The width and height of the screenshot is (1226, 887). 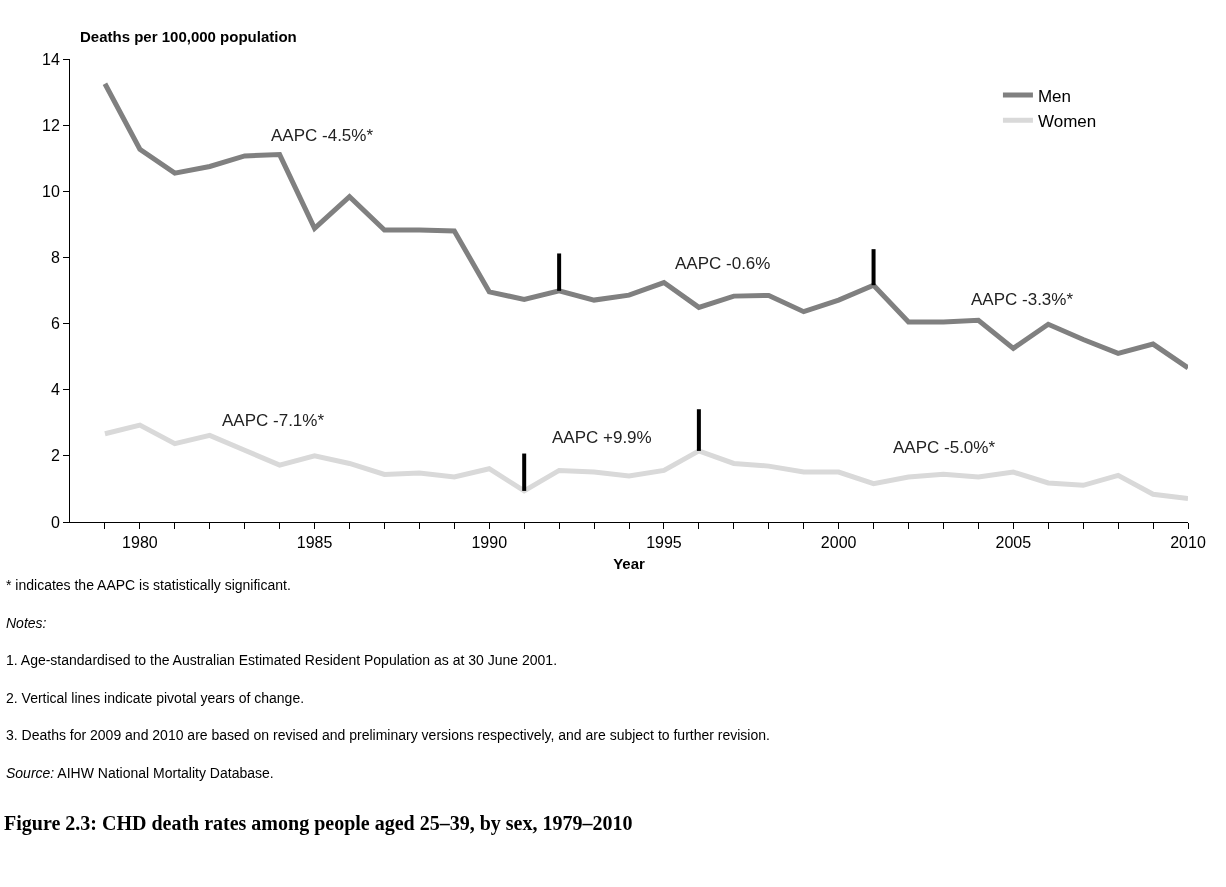 What do you see at coordinates (51, 125) in the screenshot?
I see `y-tick-label: 12` at bounding box center [51, 125].